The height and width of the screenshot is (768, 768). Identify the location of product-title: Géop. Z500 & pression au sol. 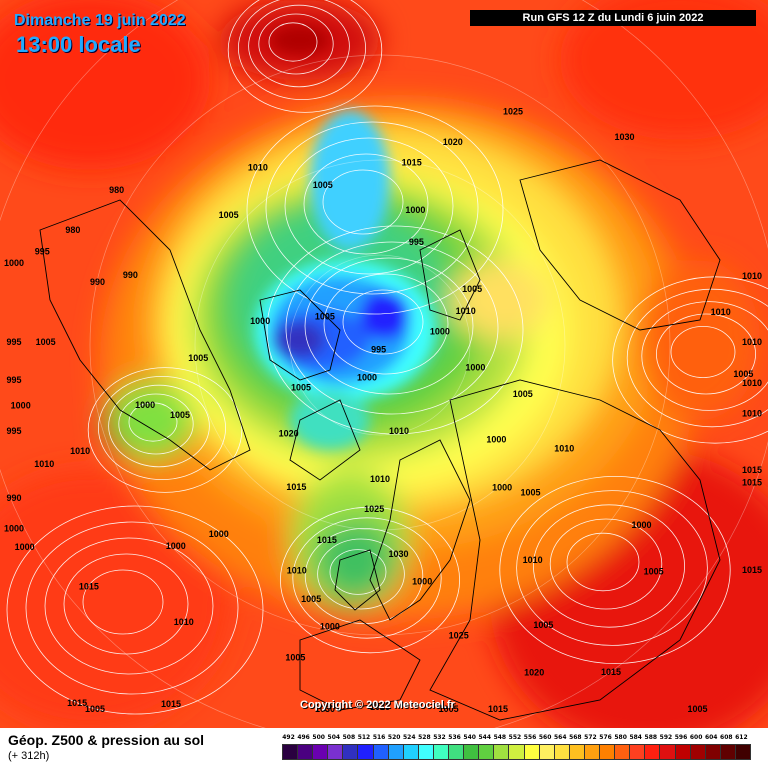
(106, 740).